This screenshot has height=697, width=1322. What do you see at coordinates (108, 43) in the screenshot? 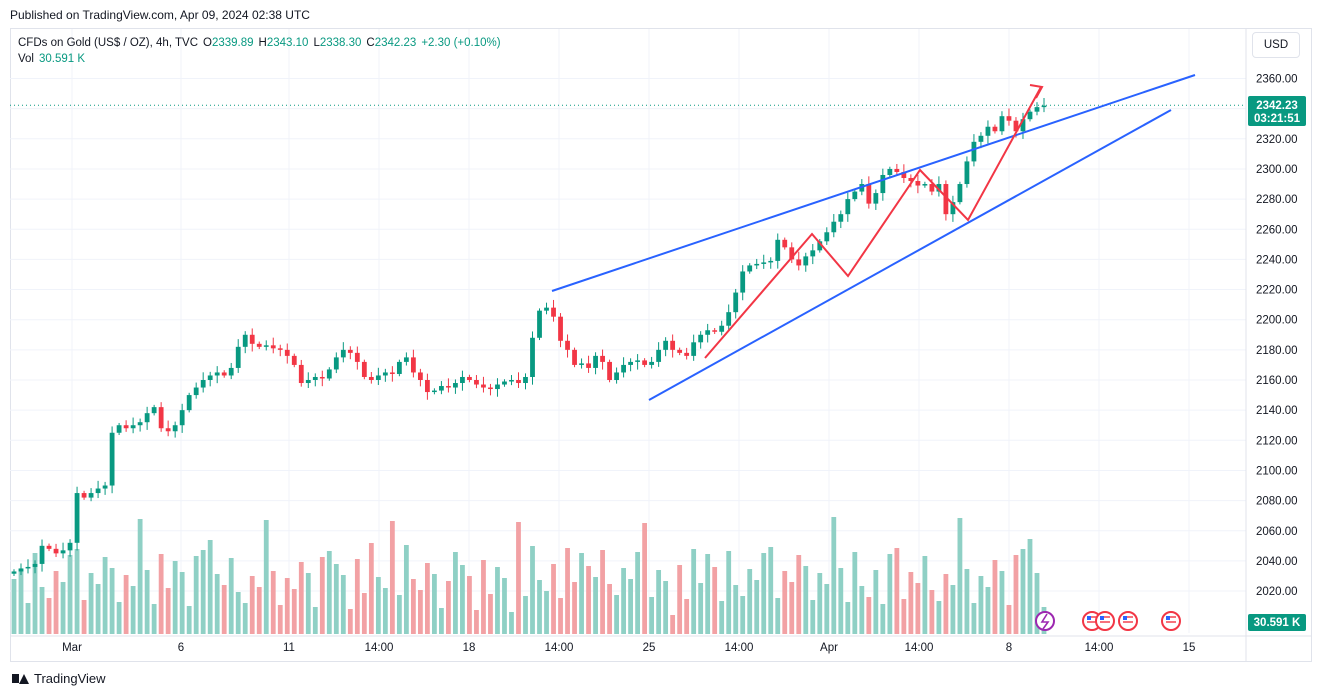
I see `symbol-title: CFDs on Gold (US$ / OZ), 4h, TVC` at bounding box center [108, 43].